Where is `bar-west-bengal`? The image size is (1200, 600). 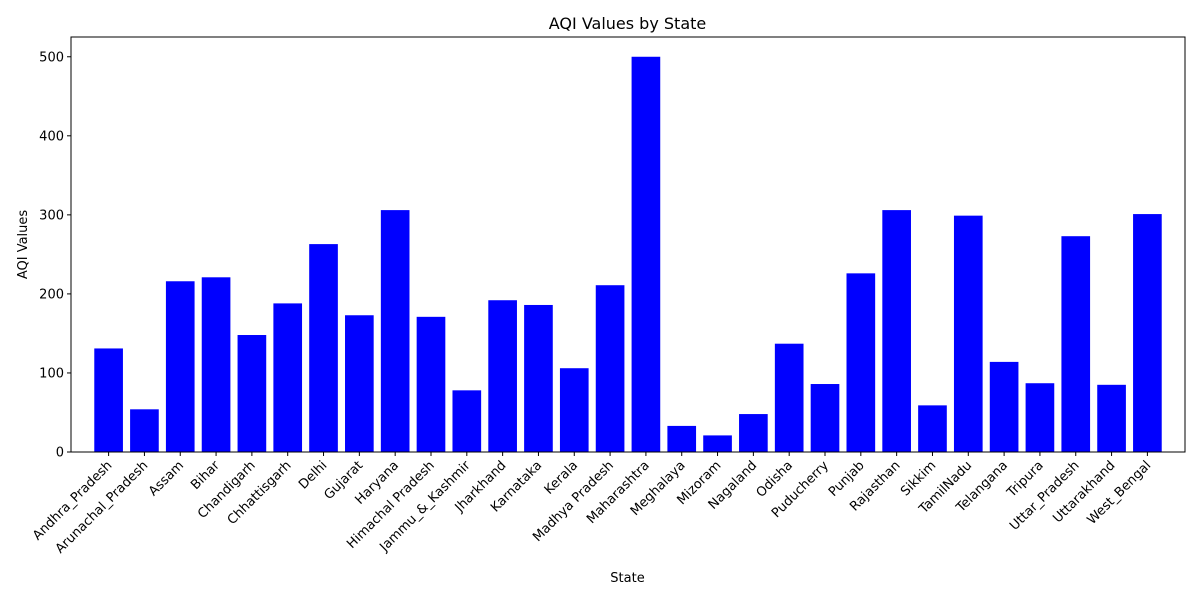
bar-west-bengal is located at coordinates (1147, 333).